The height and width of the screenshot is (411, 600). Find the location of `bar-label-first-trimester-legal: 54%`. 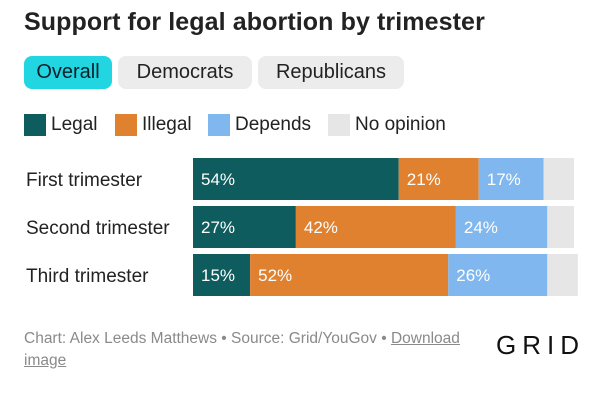

bar-label-first-trimester-legal: 54% is located at coordinates (218, 179).